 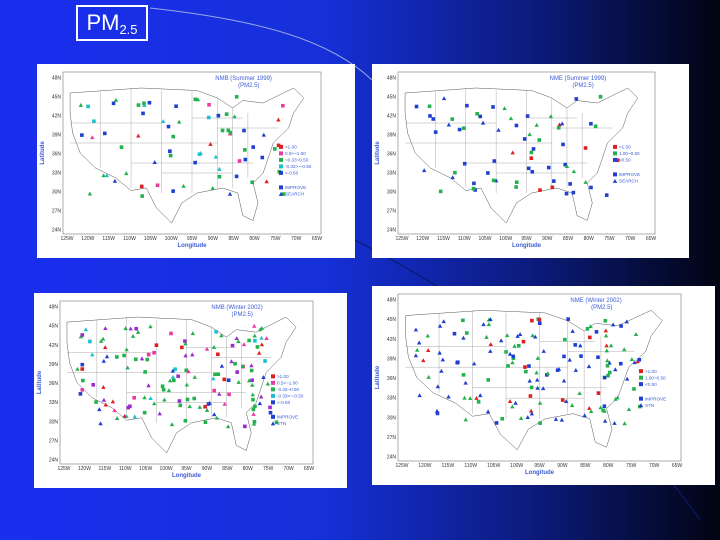 What do you see at coordinates (505, 239) in the screenshot?
I see `x-tick-label: 100W` at bounding box center [505, 239].